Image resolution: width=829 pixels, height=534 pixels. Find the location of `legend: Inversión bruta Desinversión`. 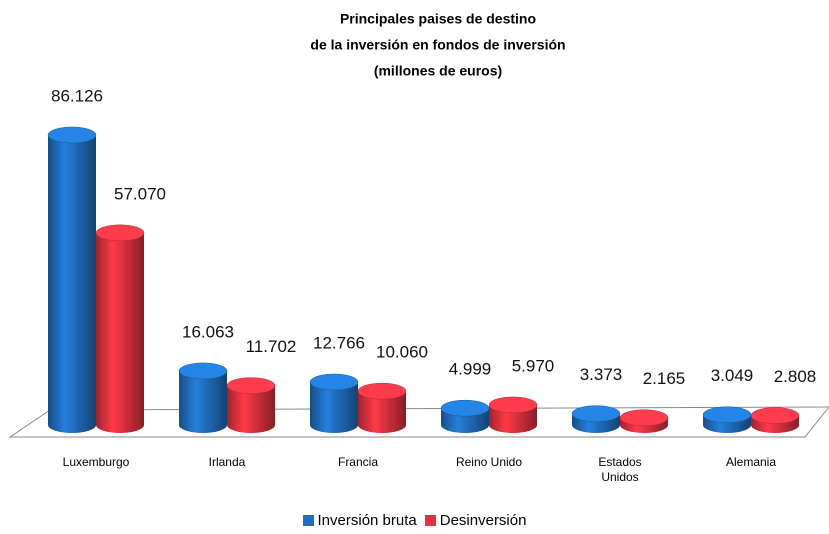

legend: Inversión bruta Desinversión is located at coordinates (414, 520).